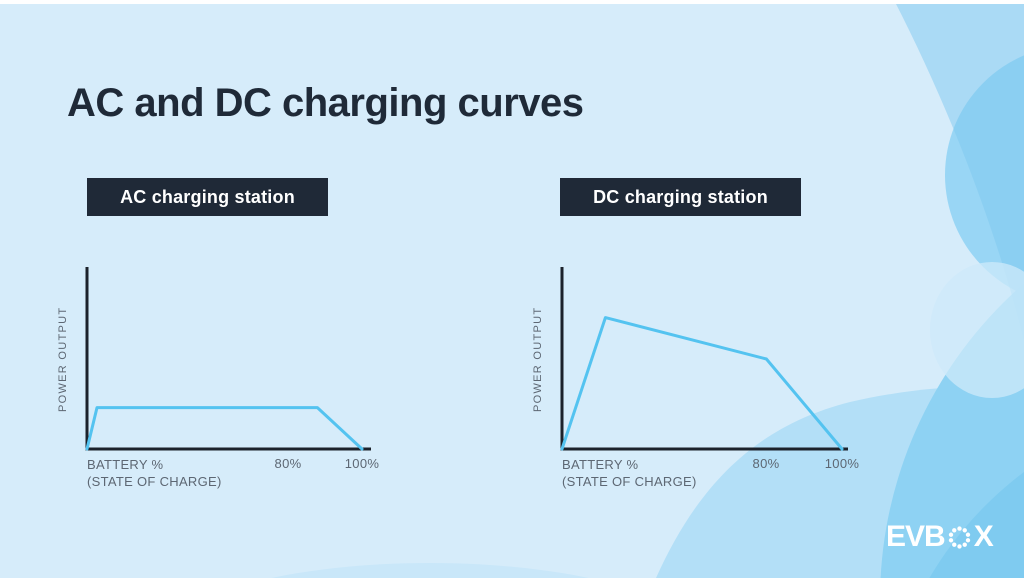 The image size is (1024, 578). Describe the element at coordinates (842, 463) in the screenshot. I see `dc-tick-100: 100%` at that location.